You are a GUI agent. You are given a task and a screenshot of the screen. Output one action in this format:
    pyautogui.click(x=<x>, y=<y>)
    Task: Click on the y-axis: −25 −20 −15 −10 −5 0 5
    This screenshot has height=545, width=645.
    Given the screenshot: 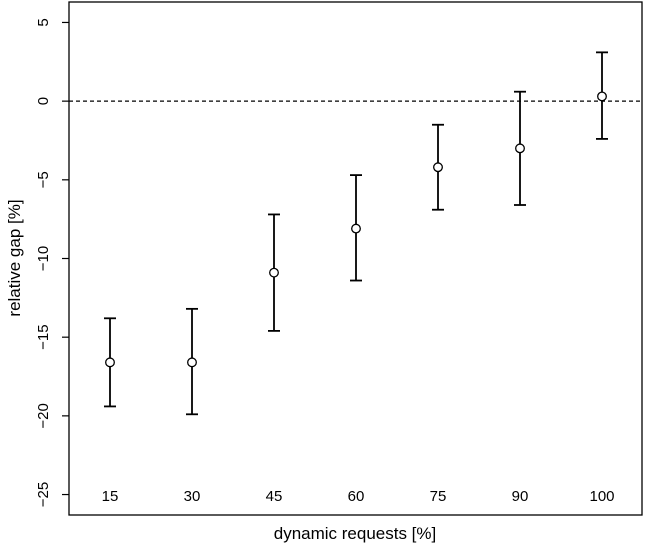 What is the action you would take?
    pyautogui.click(x=52, y=262)
    